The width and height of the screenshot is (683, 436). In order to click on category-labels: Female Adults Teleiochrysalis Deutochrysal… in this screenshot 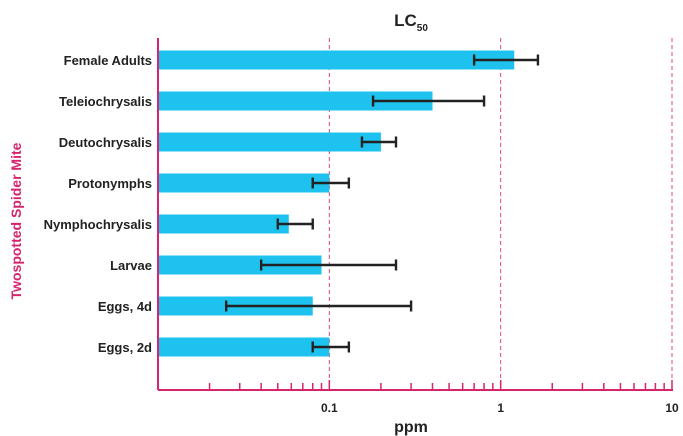, I will do `click(98, 204)`.